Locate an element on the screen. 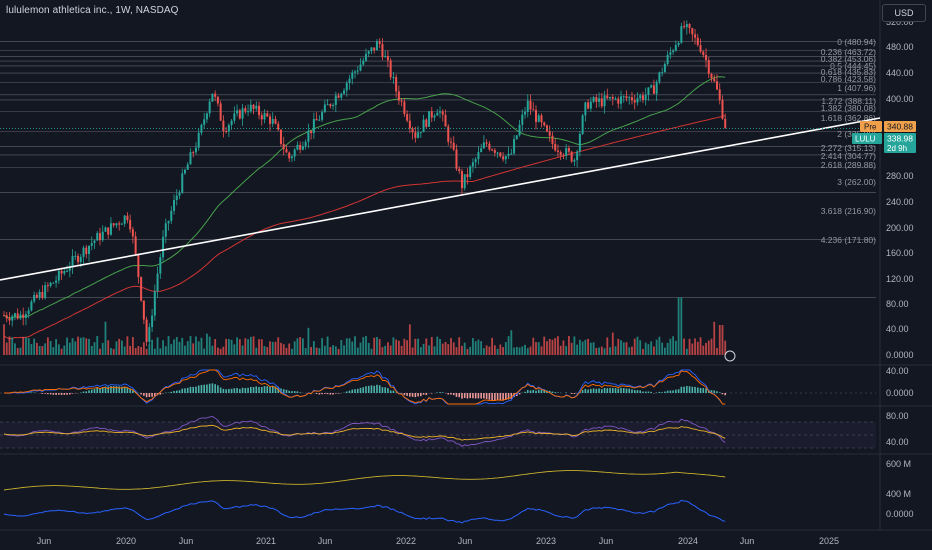 Image resolution: width=932 pixels, height=550 pixels. last-badge-label: LULU is located at coordinates (865, 139).